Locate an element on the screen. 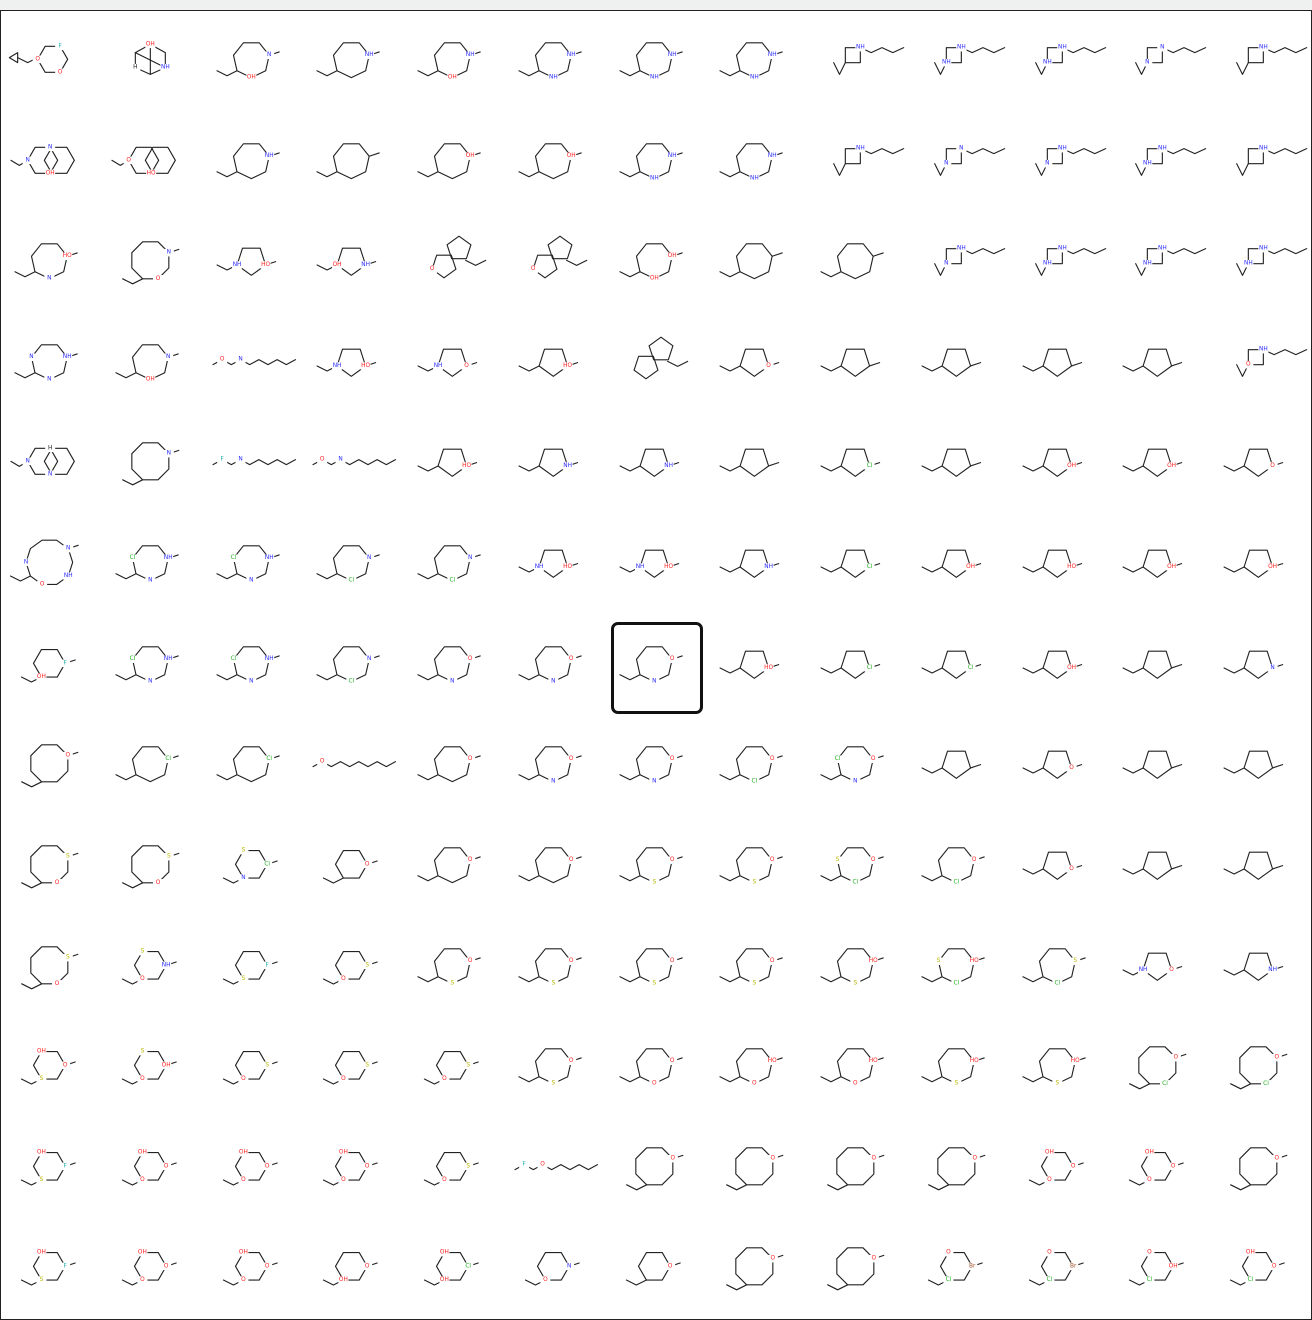 This screenshot has height=1320, width=1312. molecule-cell: F S OH is located at coordinates (51, 1268).